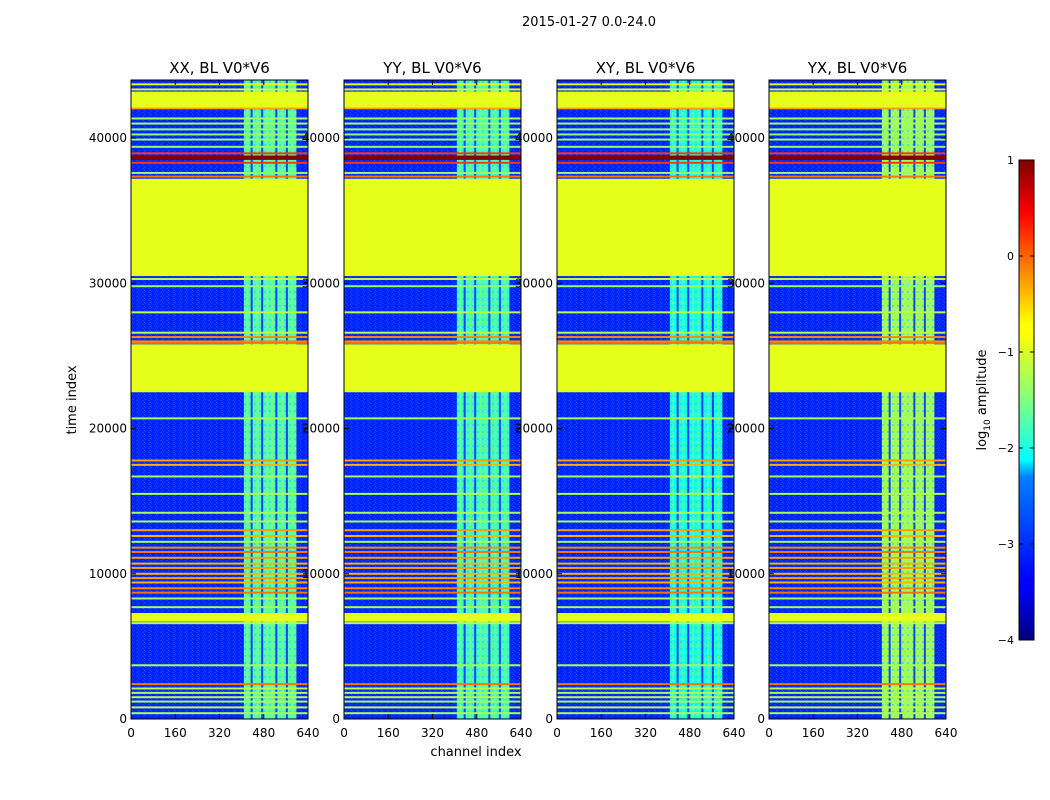 This screenshot has width=1050, height=800. I want to click on hot-block, so click(219, 157).